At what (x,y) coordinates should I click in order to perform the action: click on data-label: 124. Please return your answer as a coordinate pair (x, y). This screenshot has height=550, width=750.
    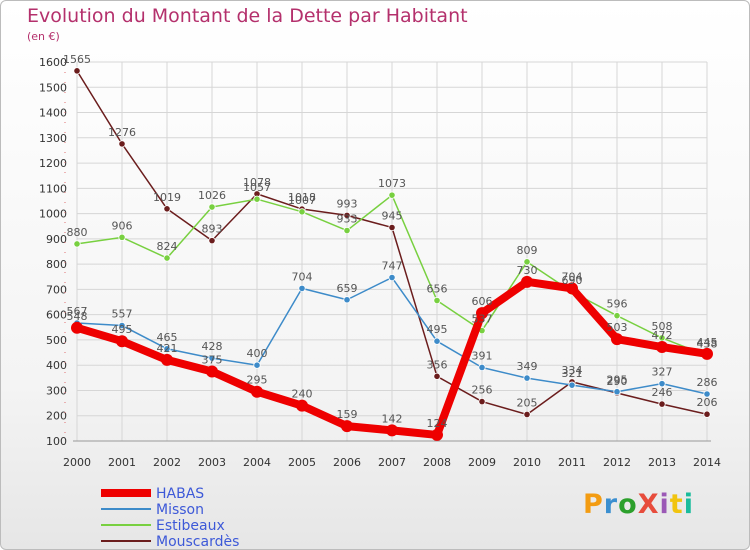
    Looking at the image, I should click on (437, 423).